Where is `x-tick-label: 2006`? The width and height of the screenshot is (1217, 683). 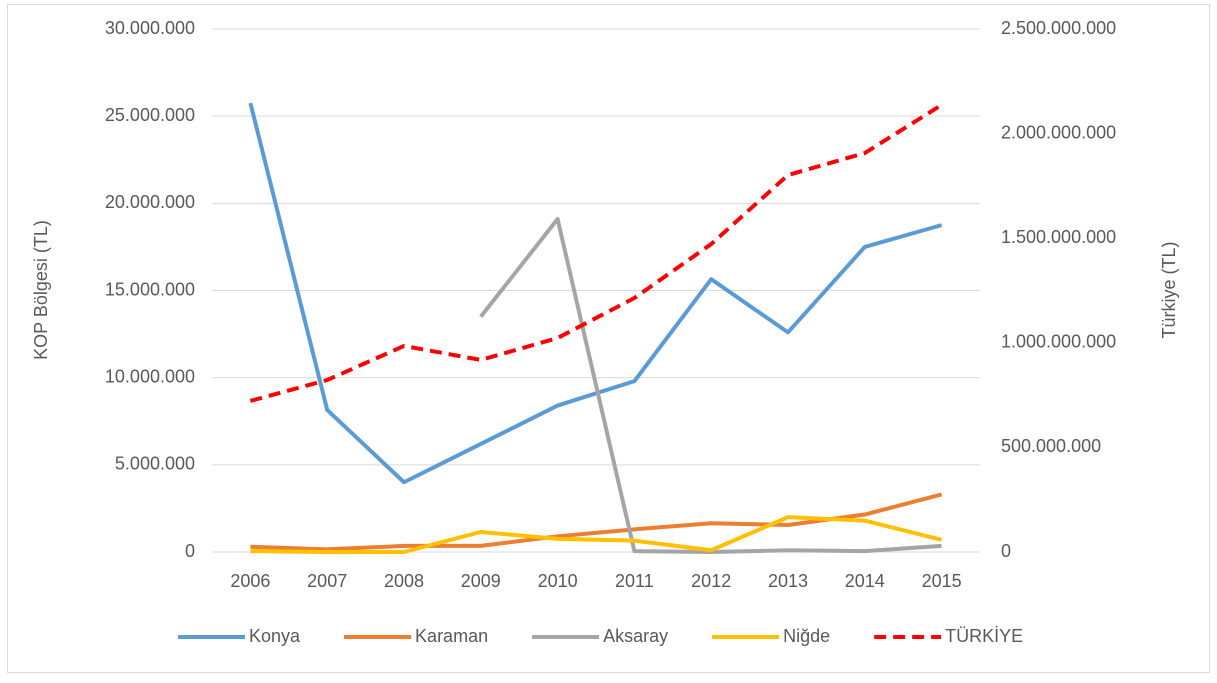
x-tick-label: 2006 is located at coordinates (250, 581).